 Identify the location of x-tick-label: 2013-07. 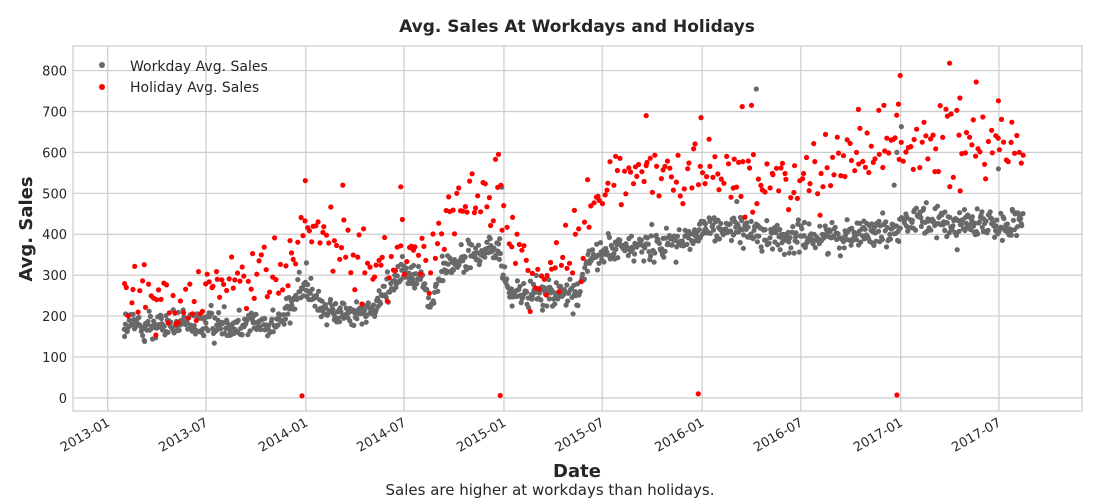
(183, 435).